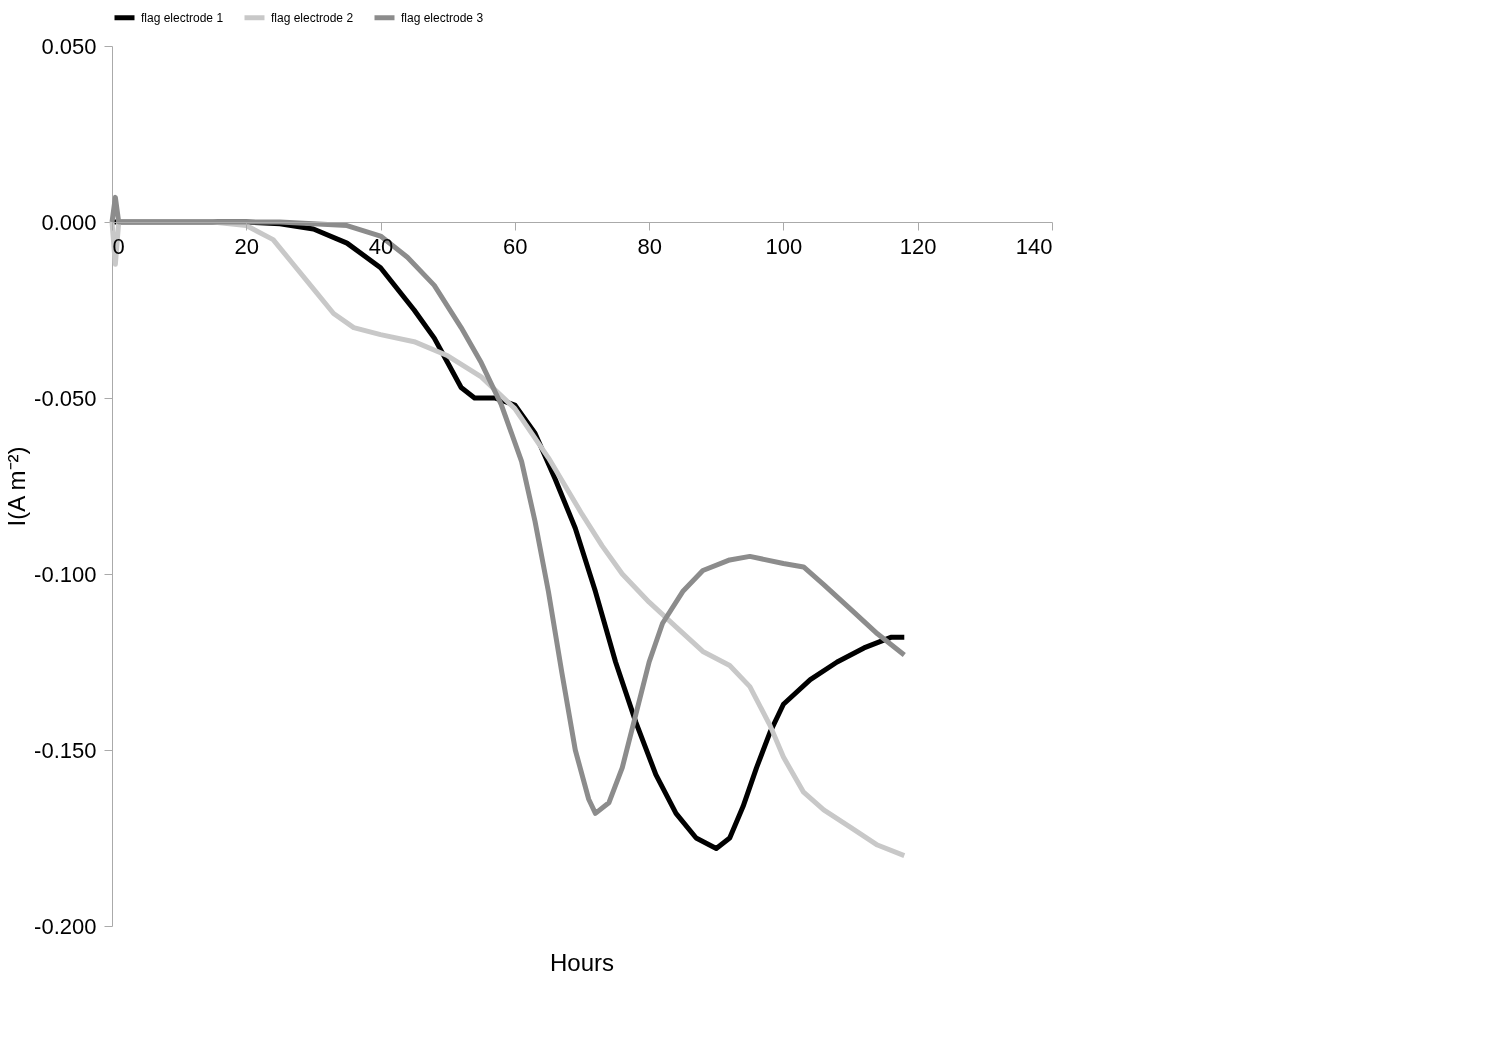 This screenshot has width=1506, height=1038. What do you see at coordinates (918, 246) in the screenshot?
I see `x-tick-label: 120` at bounding box center [918, 246].